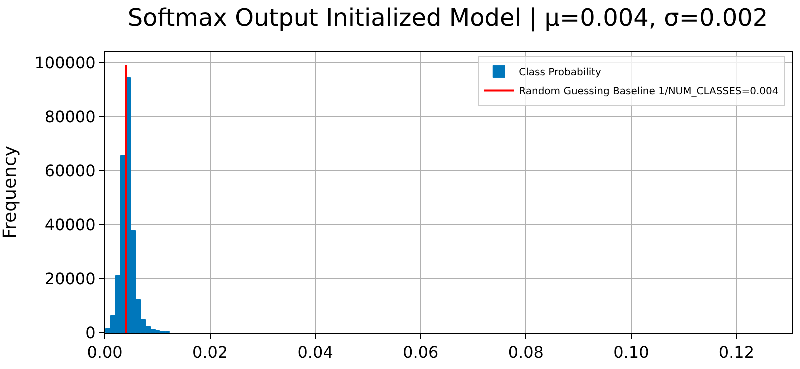 This screenshot has width=800, height=369. What do you see at coordinates (736, 352) in the screenshot?
I see `x-tick-label: 0.12` at bounding box center [736, 352].